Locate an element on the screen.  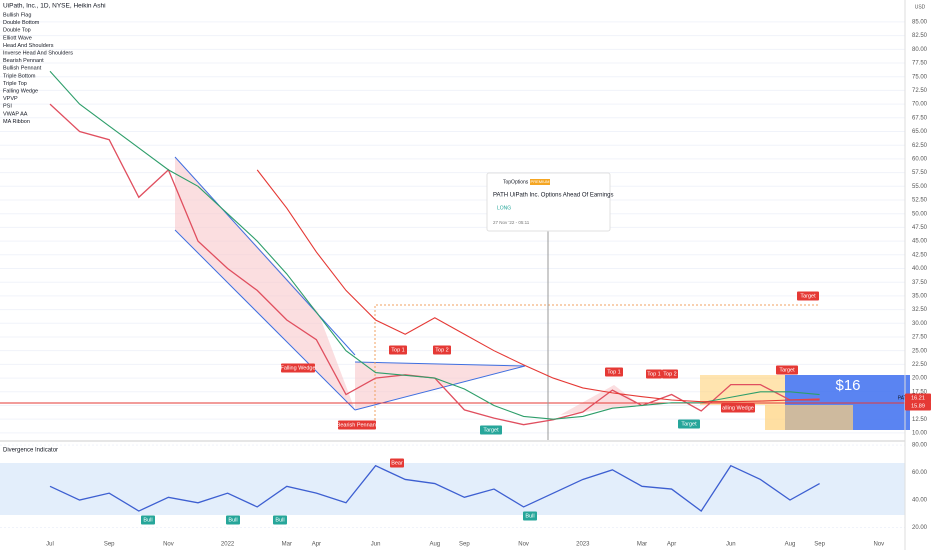
chart-title: UiPath, Inc., 1D, NYSE, Heikin Ashi is located at coordinates (54, 6).